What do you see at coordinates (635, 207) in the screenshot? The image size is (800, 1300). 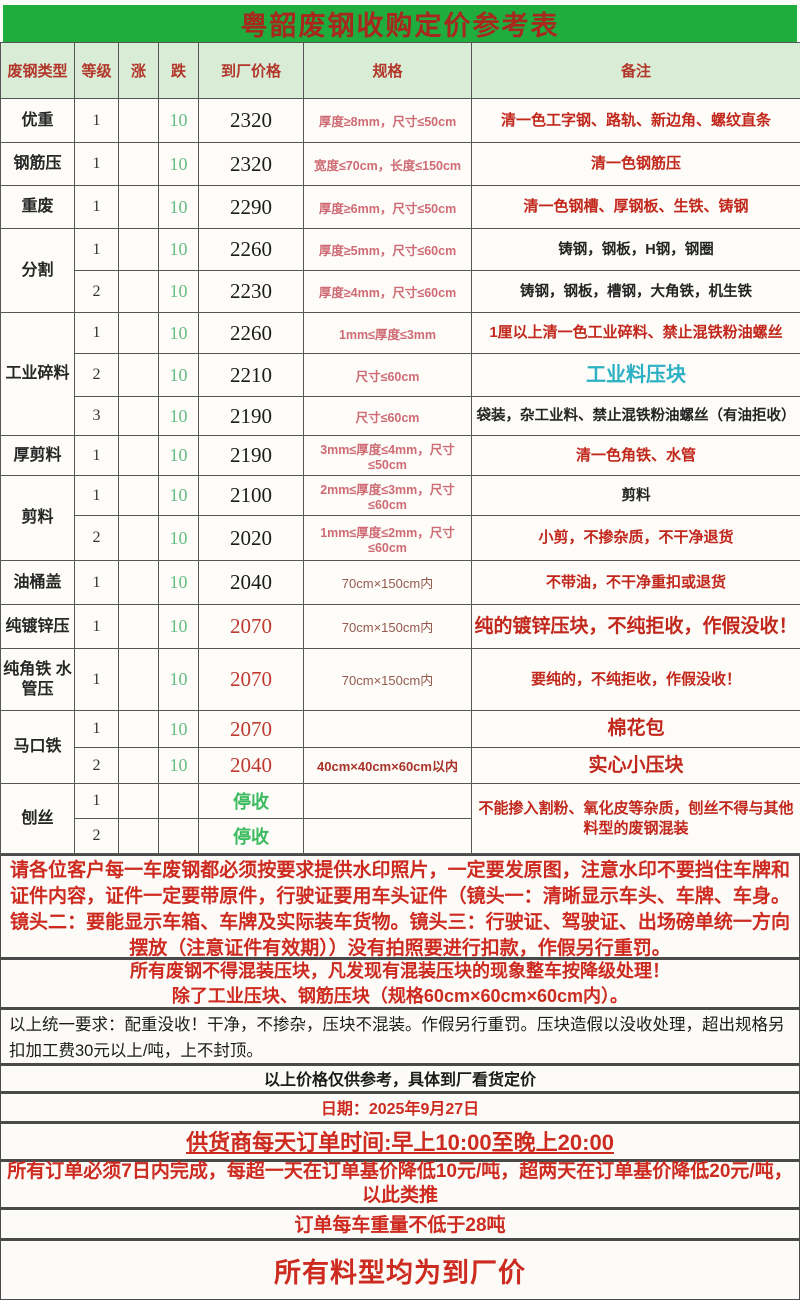 I see `remark-cell: 清一色钢槽、厚钢板、生铁、铸钢` at bounding box center [635, 207].